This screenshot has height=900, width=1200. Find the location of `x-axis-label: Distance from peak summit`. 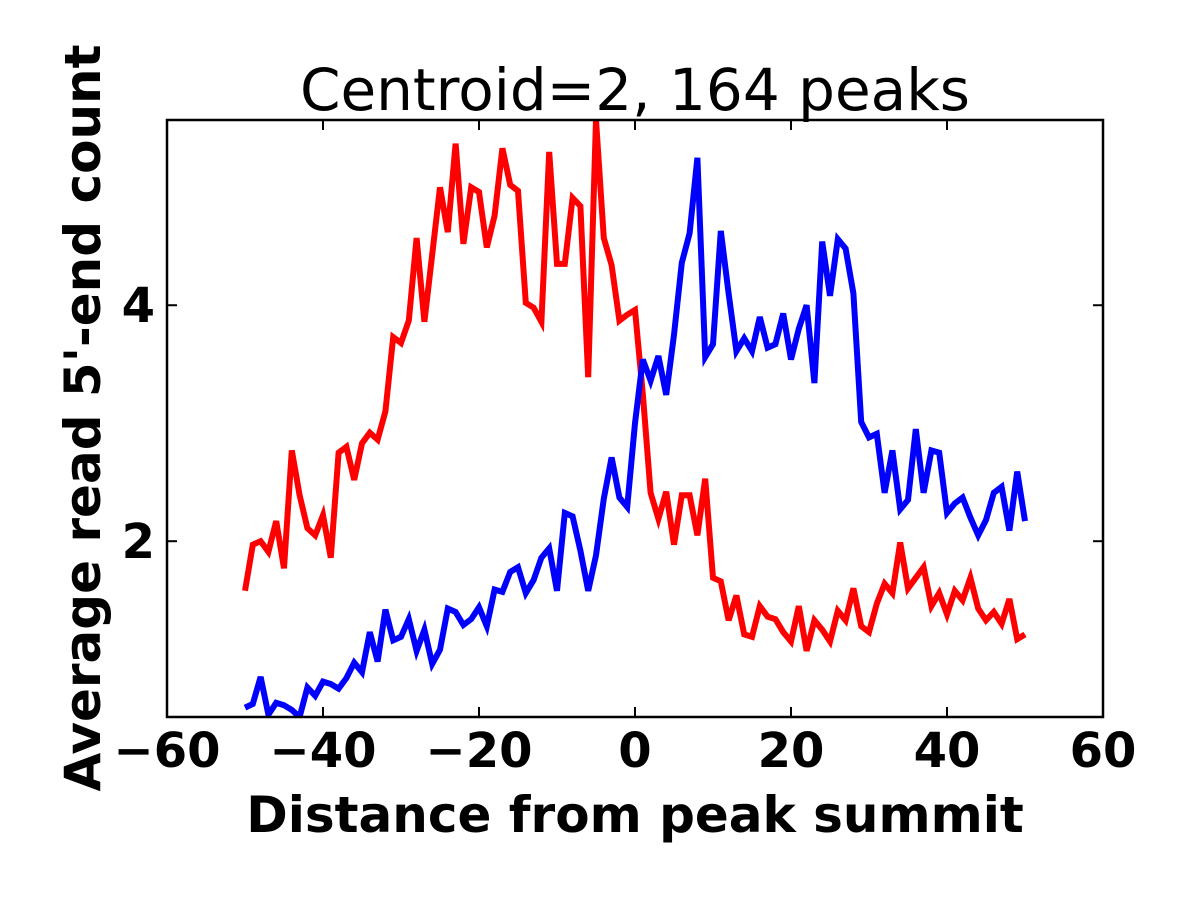

x-axis-label: Distance from peak summit is located at coordinates (635, 815).